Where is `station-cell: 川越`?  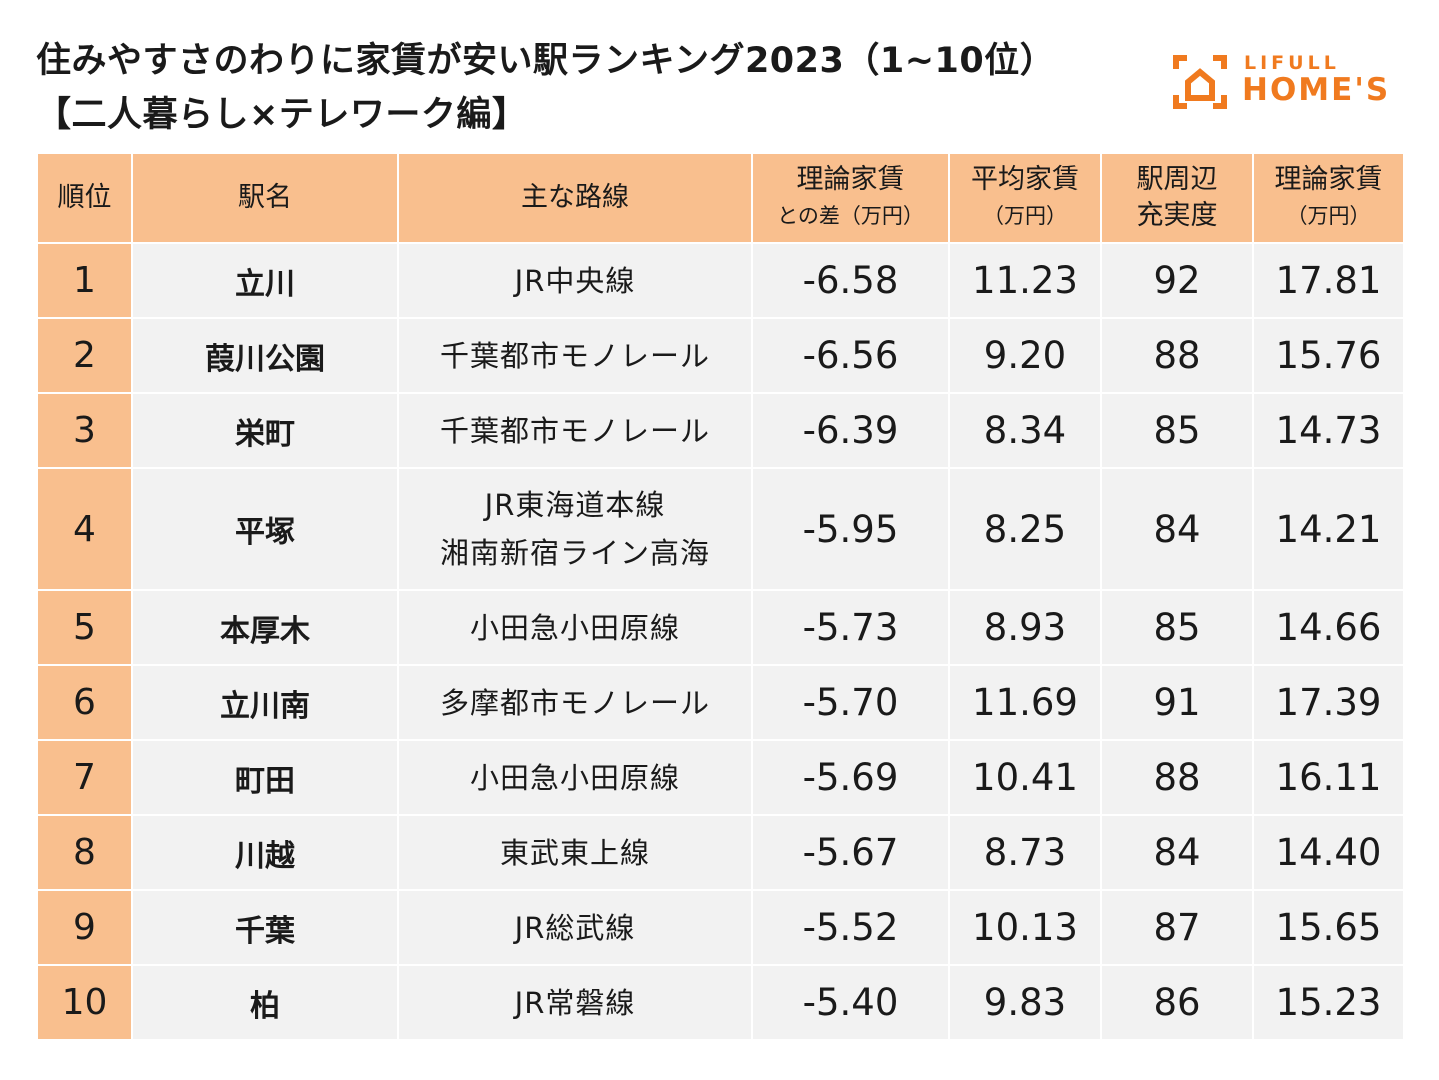
station-cell: 川越 is located at coordinates (265, 852).